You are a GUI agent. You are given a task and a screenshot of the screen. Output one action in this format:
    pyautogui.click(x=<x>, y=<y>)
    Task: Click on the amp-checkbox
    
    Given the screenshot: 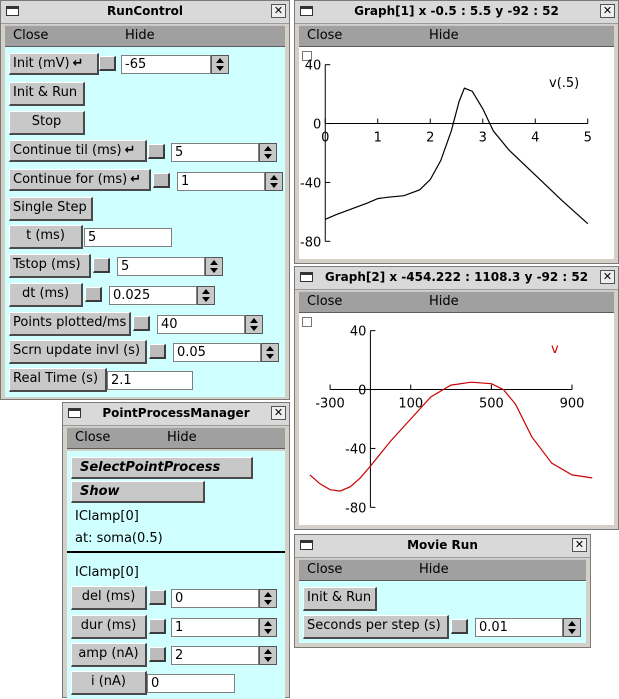 What is the action you would take?
    pyautogui.click(x=157, y=654)
    